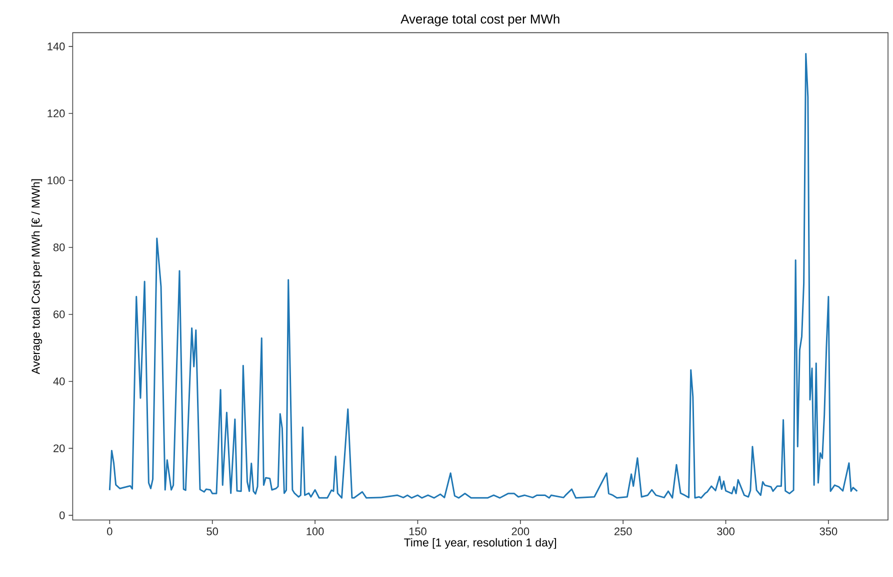 Image resolution: width=893 pixels, height=577 pixels. Describe the element at coordinates (56, 114) in the screenshot. I see `y-tick-label: 120` at that location.